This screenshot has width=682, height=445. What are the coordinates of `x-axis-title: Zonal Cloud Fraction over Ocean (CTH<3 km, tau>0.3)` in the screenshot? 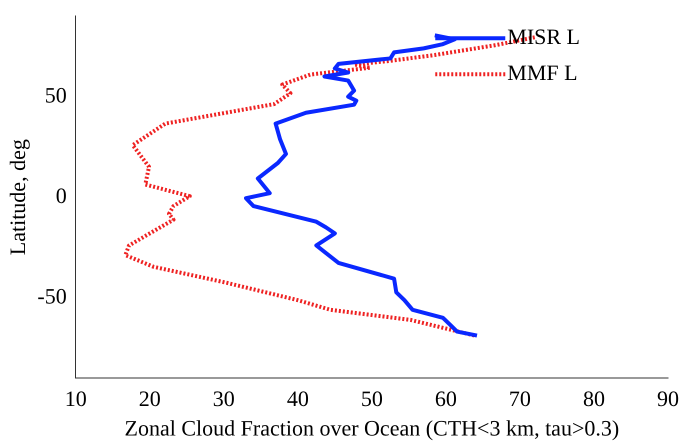 It's located at (372, 428).